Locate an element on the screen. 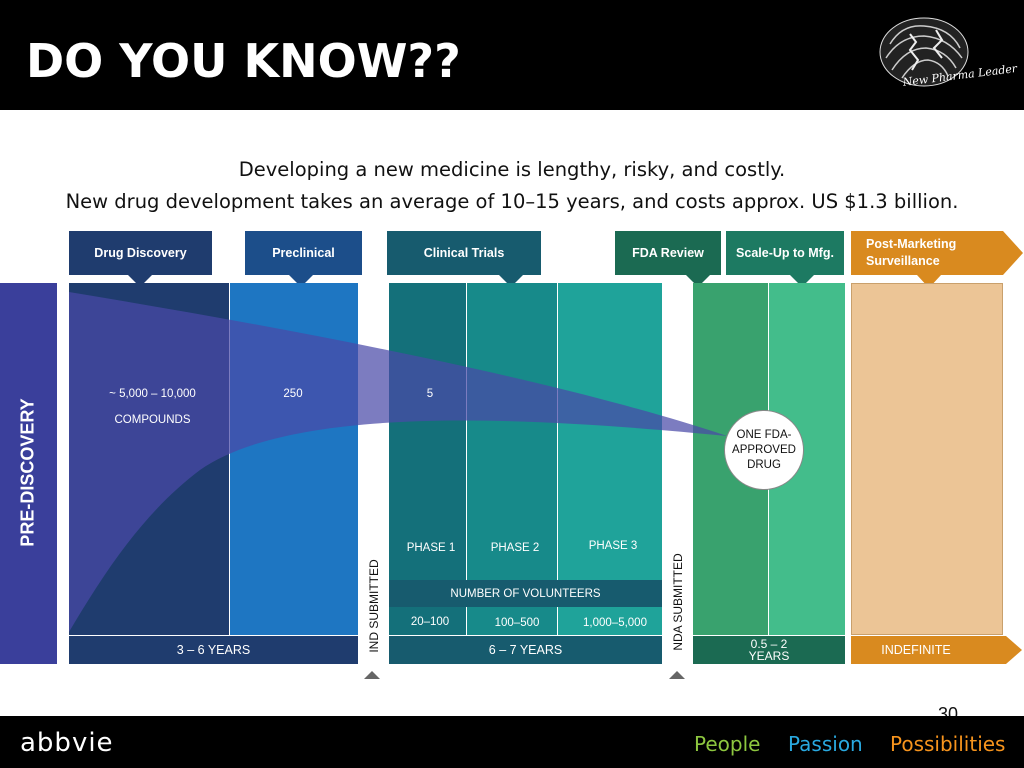 This screenshot has height=768, width=1024. tab-clinical-trials: Clinical Trials is located at coordinates (464, 253).